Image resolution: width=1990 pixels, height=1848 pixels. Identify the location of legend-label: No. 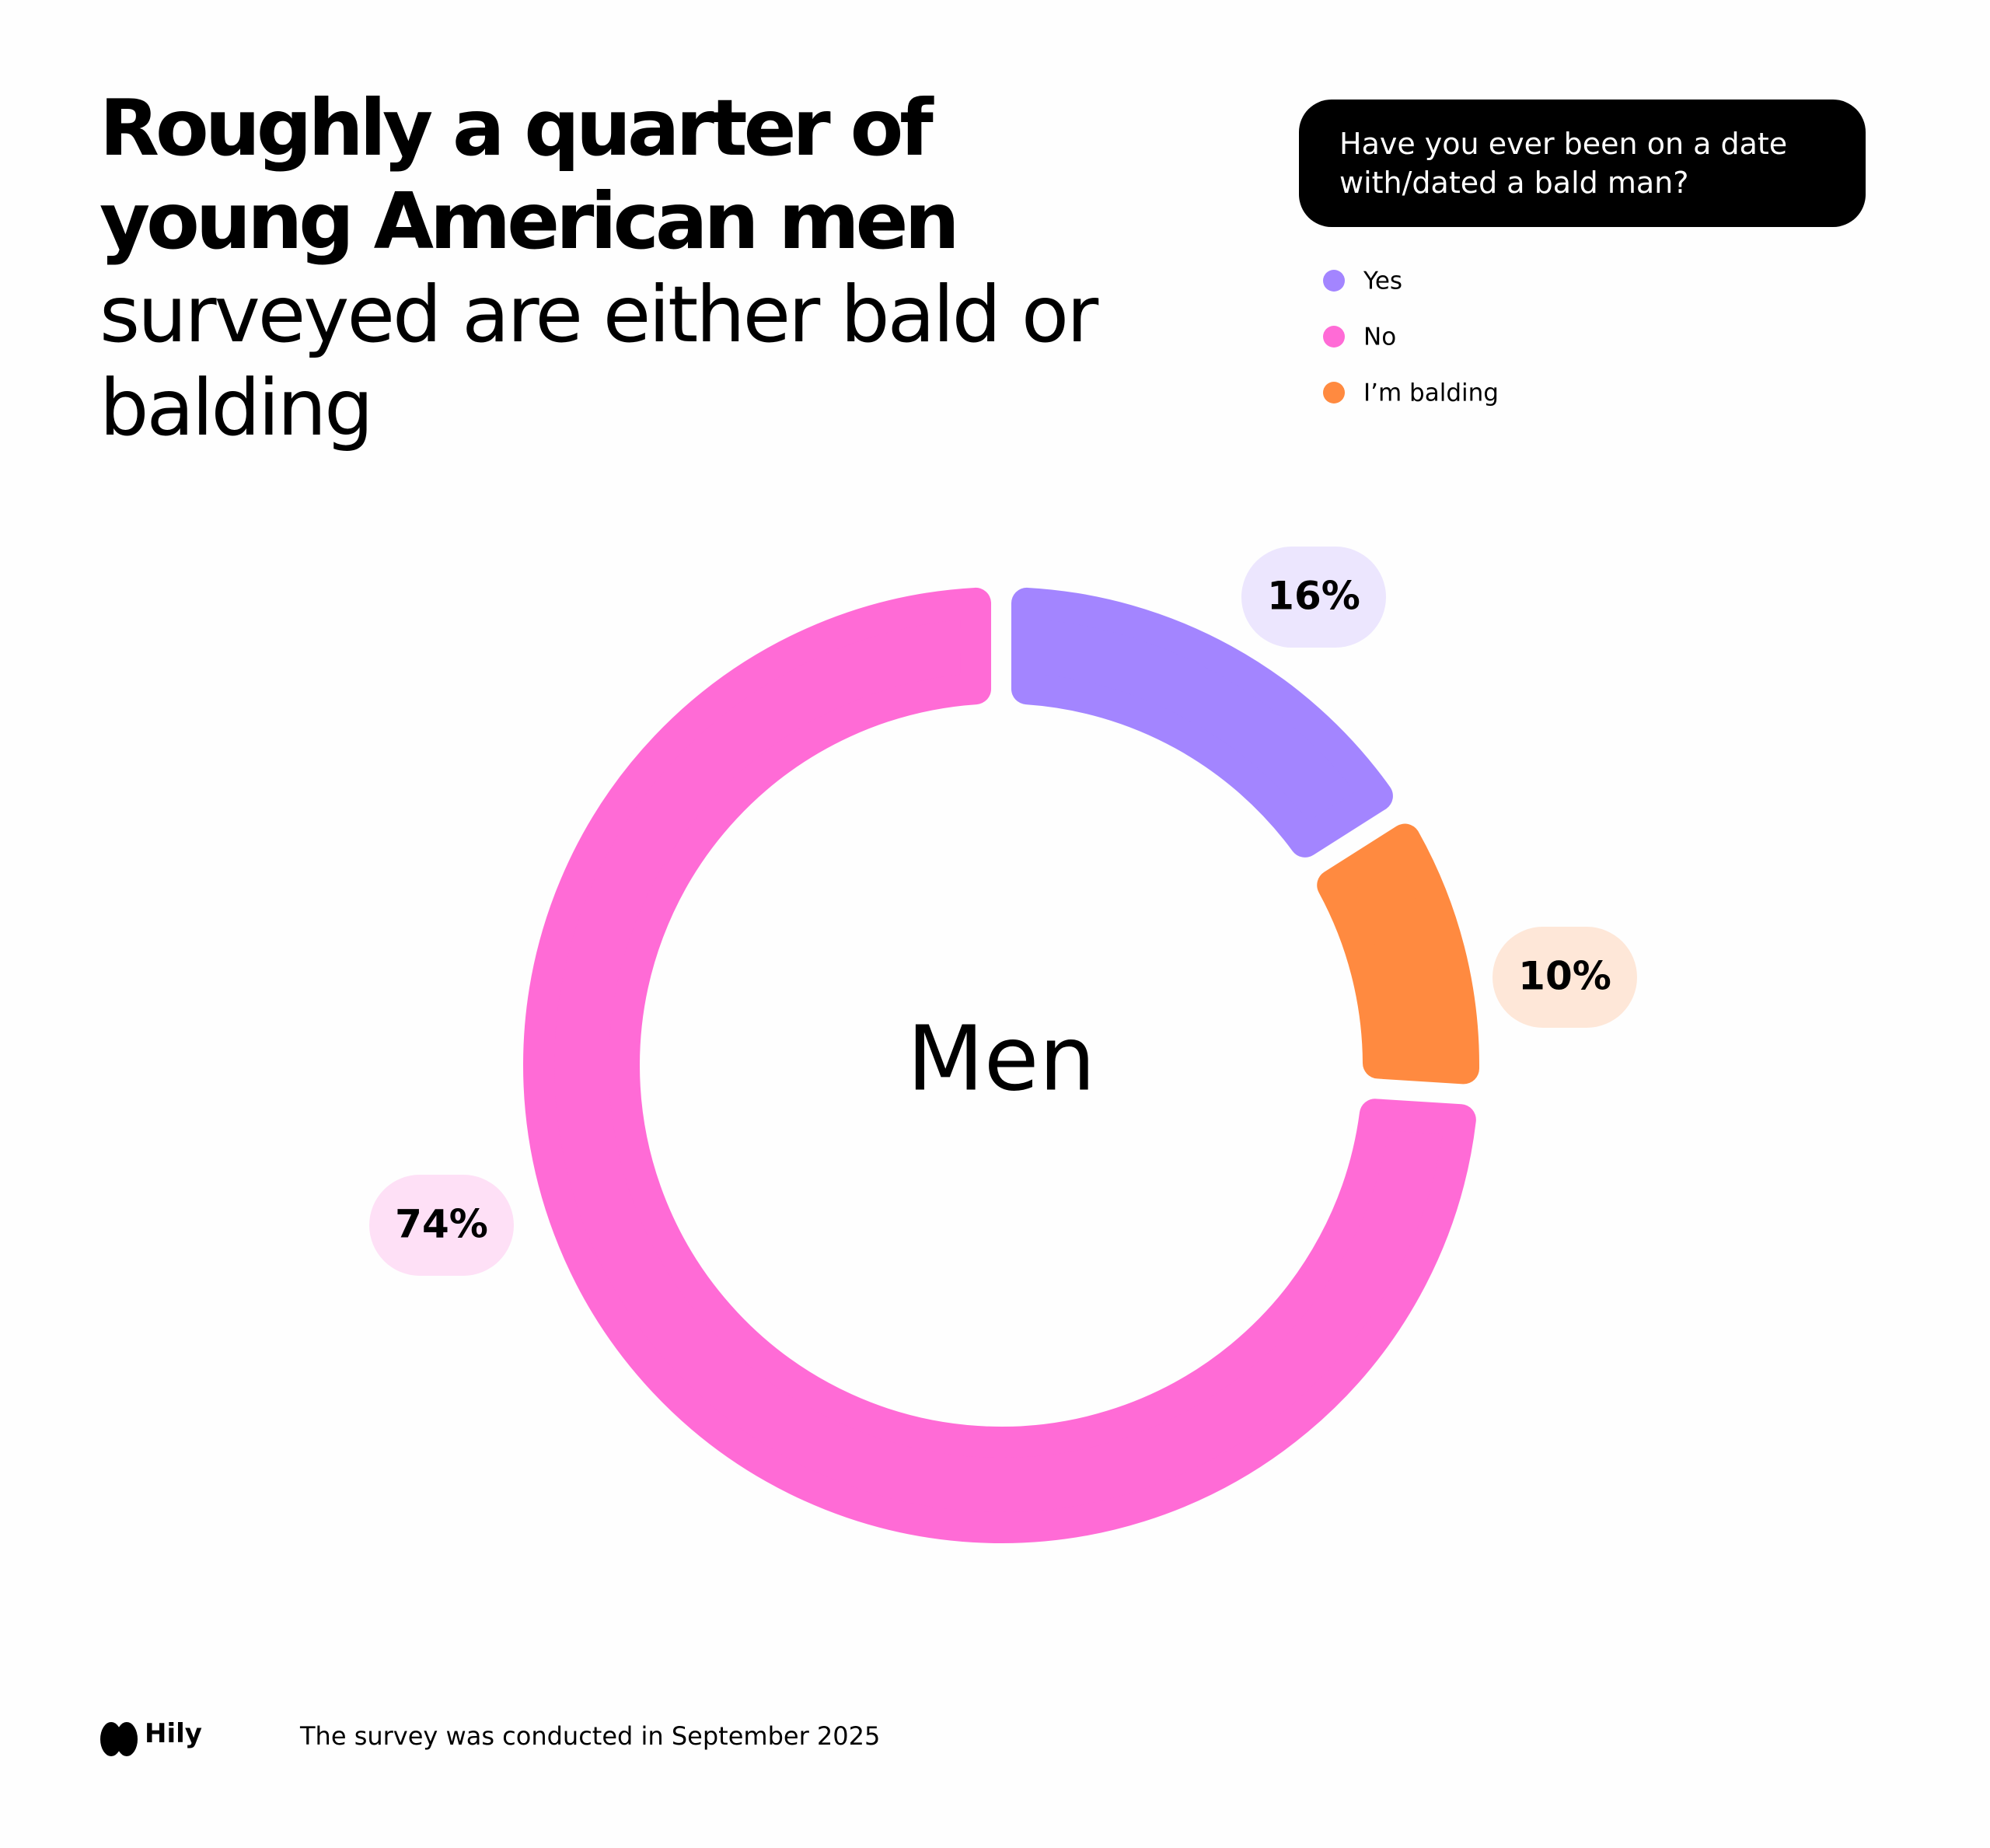
(1379, 337).